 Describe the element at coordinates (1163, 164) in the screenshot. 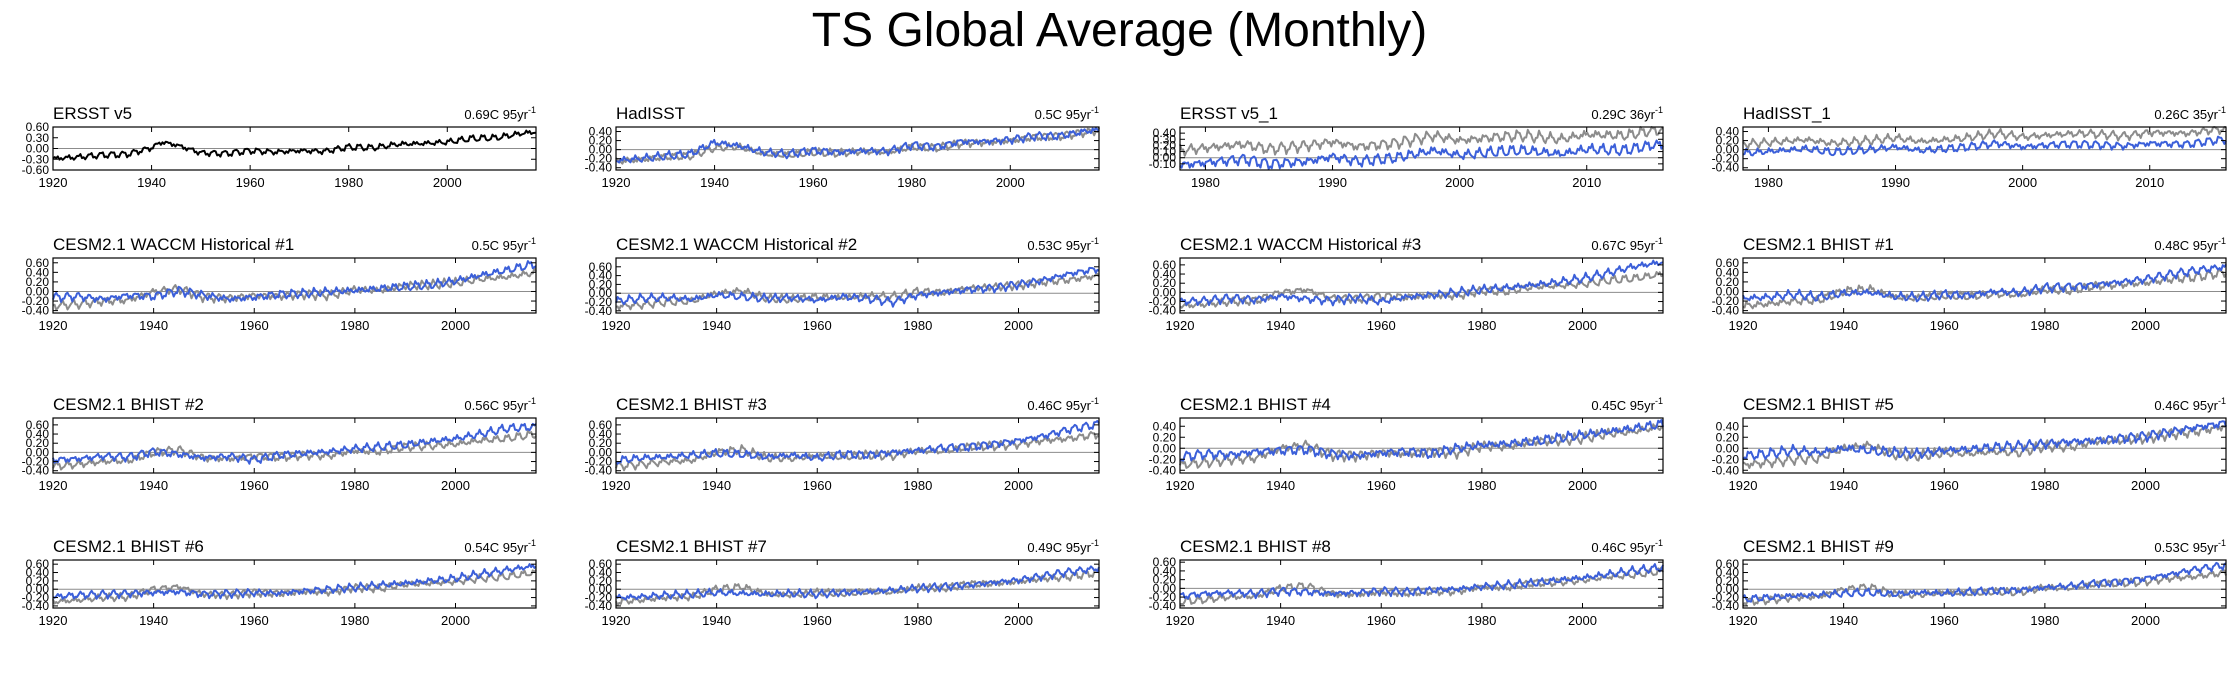

I see `y-tick-label: -0.10` at that location.